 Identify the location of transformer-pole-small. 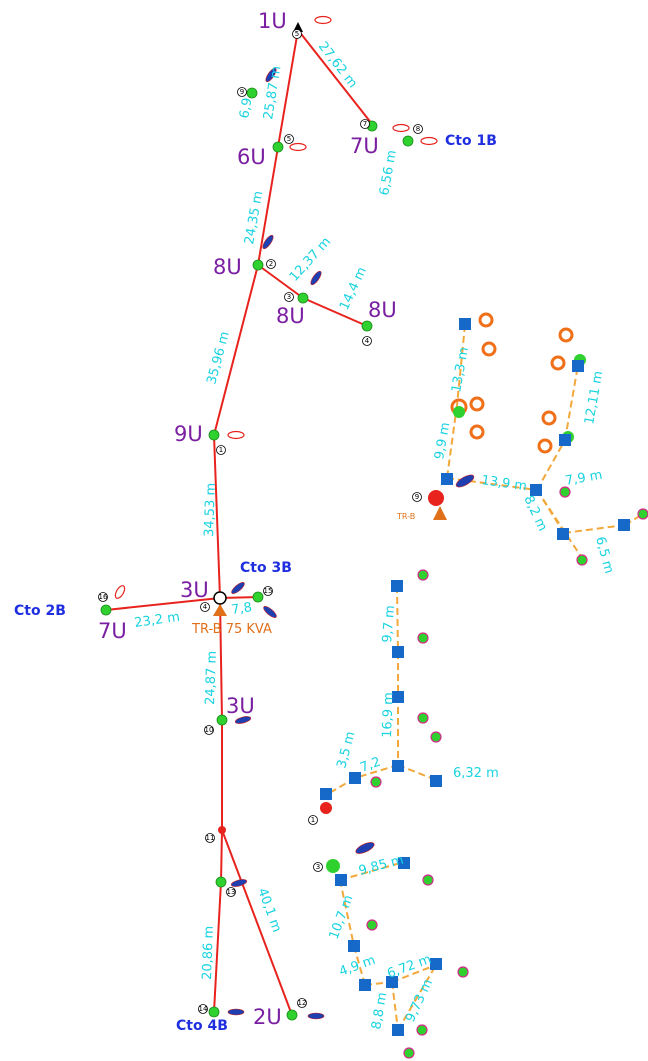
(436, 498).